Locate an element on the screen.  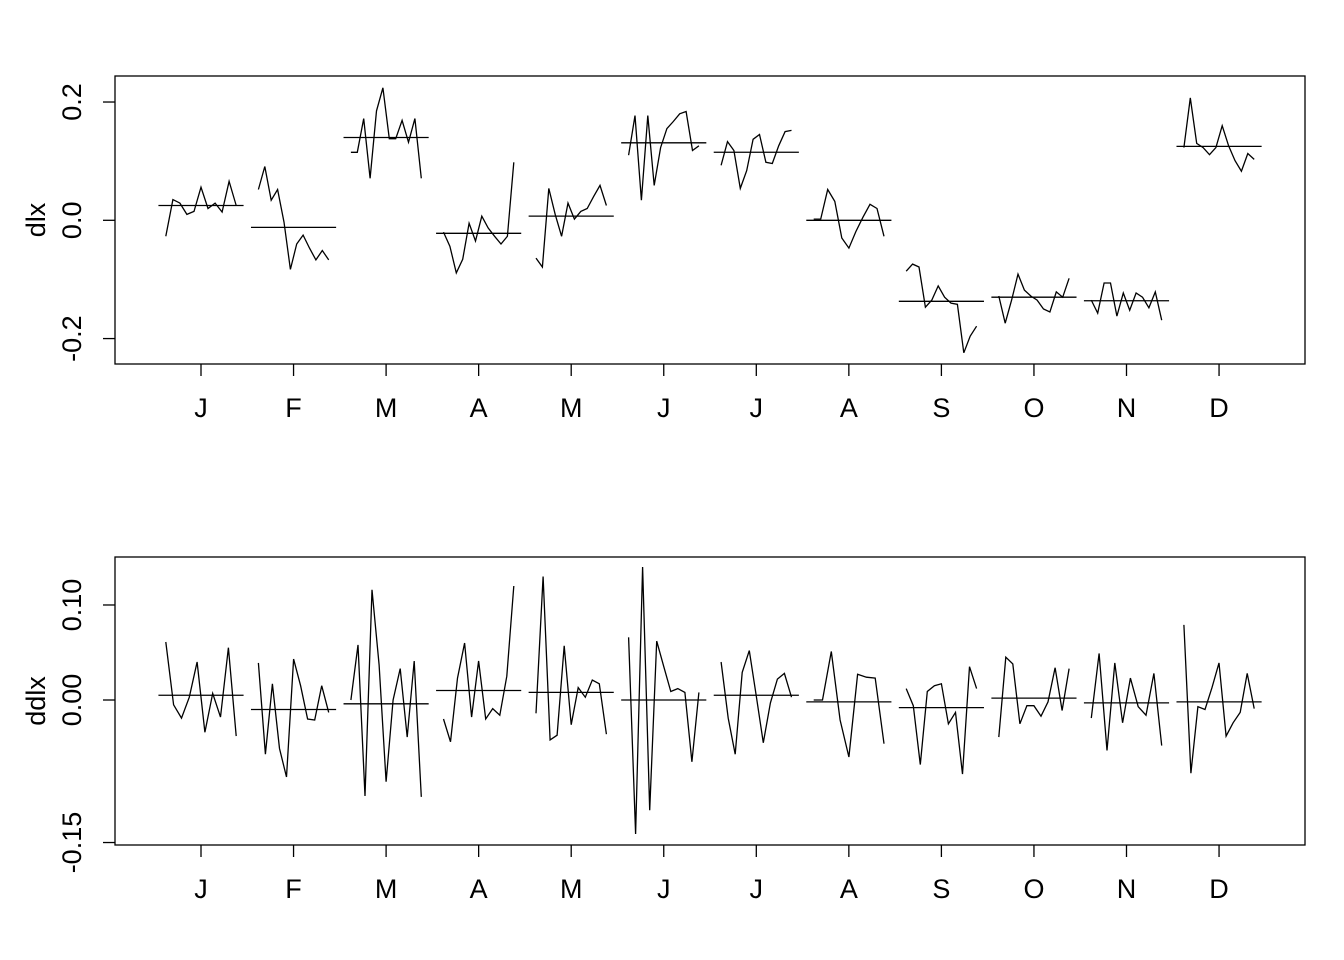
y-tick-label: 0.0 is located at coordinates (72, 221).